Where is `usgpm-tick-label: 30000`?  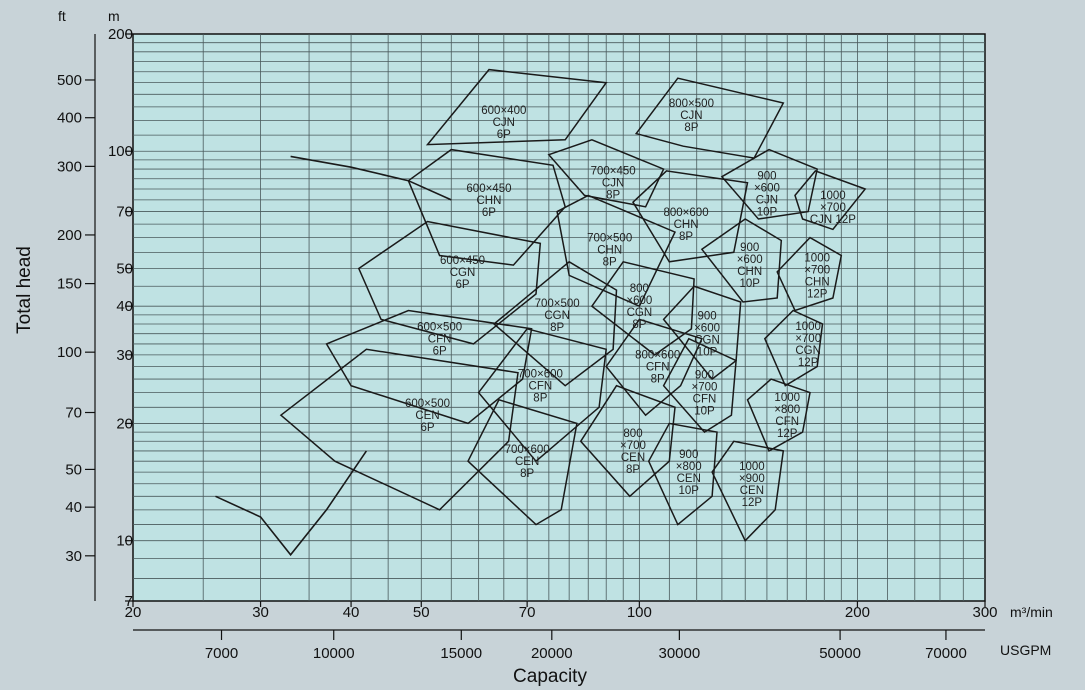 usgpm-tick-label: 30000 is located at coordinates (680, 653).